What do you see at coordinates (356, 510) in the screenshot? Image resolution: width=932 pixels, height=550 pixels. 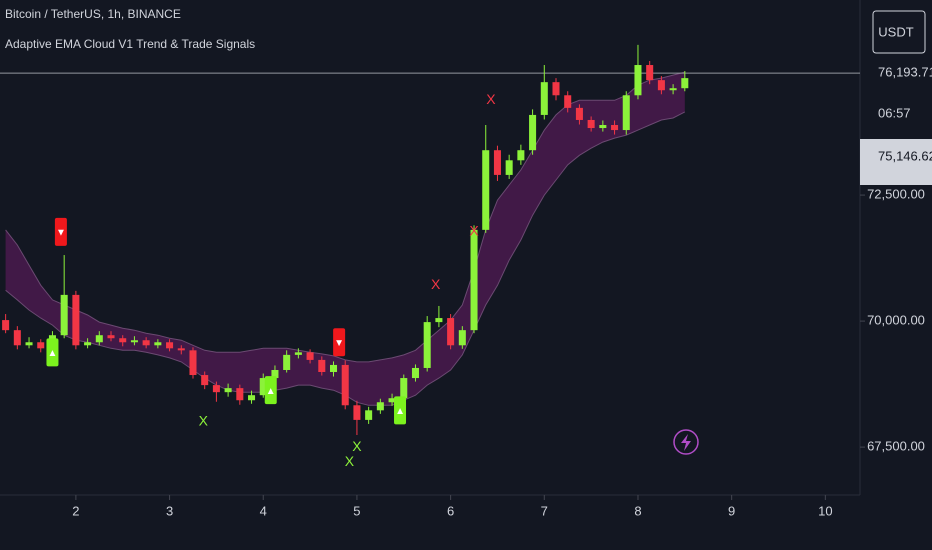 I see `x-tick-label: 5` at bounding box center [356, 510].